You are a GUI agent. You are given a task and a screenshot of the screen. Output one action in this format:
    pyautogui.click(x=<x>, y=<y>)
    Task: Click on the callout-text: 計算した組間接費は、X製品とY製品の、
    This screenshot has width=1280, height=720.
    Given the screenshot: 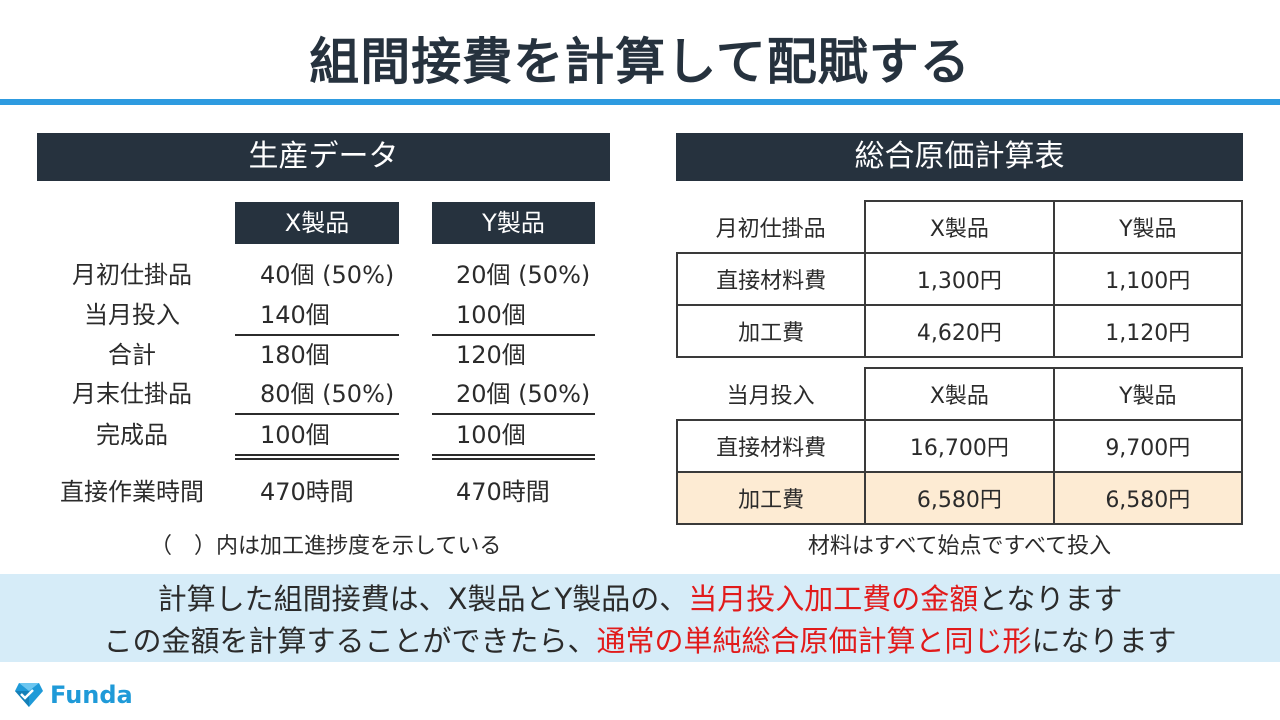 What is the action you would take?
    pyautogui.click(x=423, y=599)
    